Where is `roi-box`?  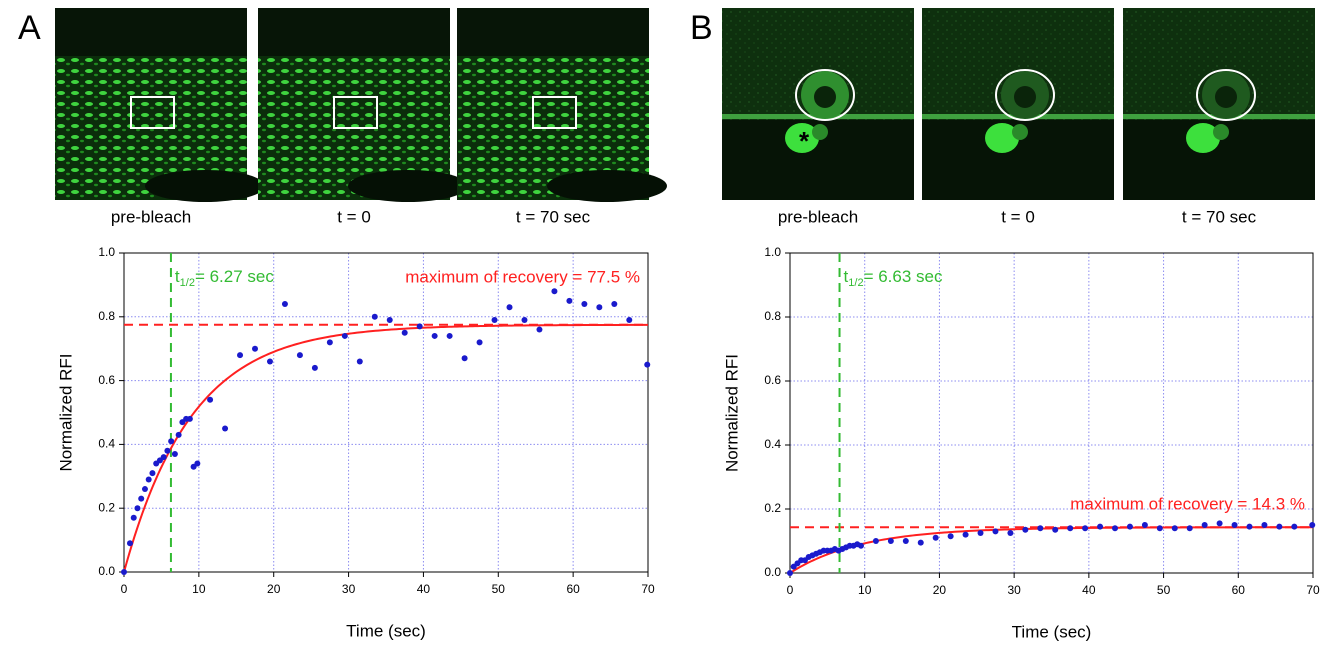
roi-box is located at coordinates (554, 112).